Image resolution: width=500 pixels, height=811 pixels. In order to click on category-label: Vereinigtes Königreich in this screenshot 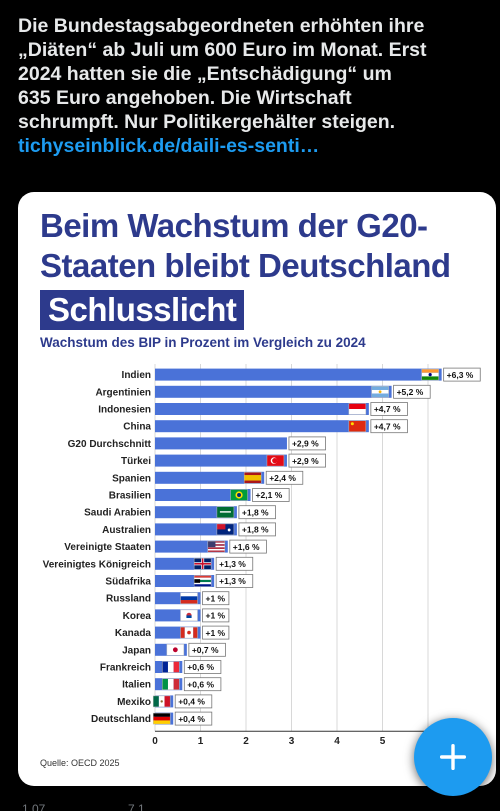, I will do `click(97, 564)`.